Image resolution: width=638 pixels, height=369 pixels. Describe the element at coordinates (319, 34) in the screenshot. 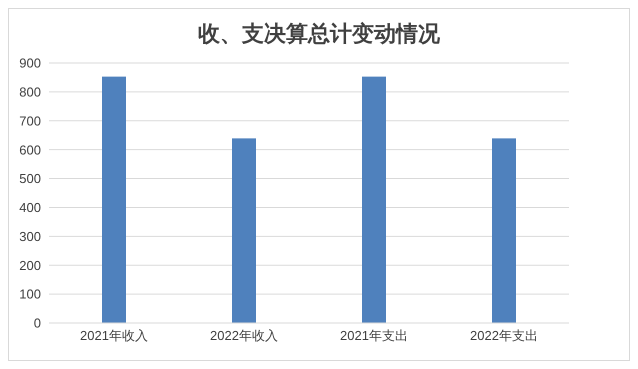

I see `chart-title: 收、支决算总计变动情况` at that location.